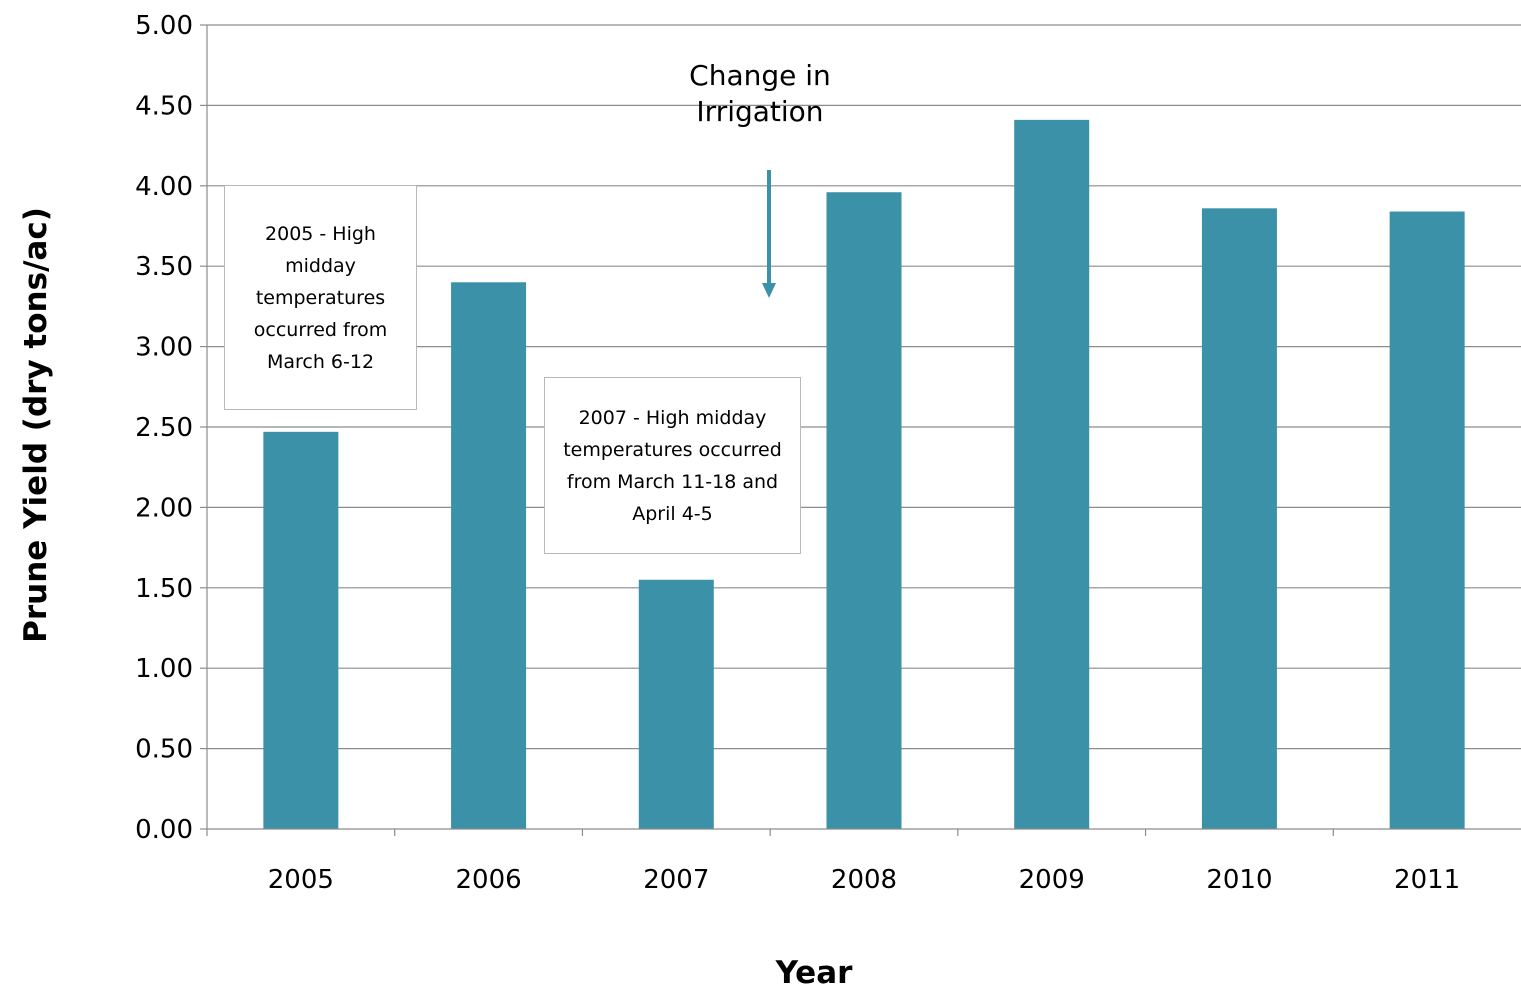  I want to click on bar-2006, so click(489, 555).